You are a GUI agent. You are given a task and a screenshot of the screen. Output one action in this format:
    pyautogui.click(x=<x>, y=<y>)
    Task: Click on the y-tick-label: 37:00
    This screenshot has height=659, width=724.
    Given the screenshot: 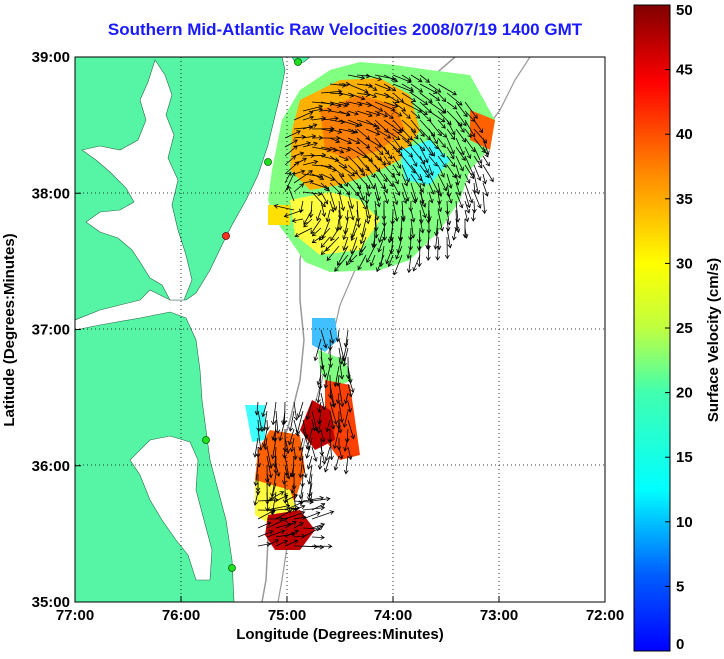 What is the action you would take?
    pyautogui.click(x=51, y=330)
    